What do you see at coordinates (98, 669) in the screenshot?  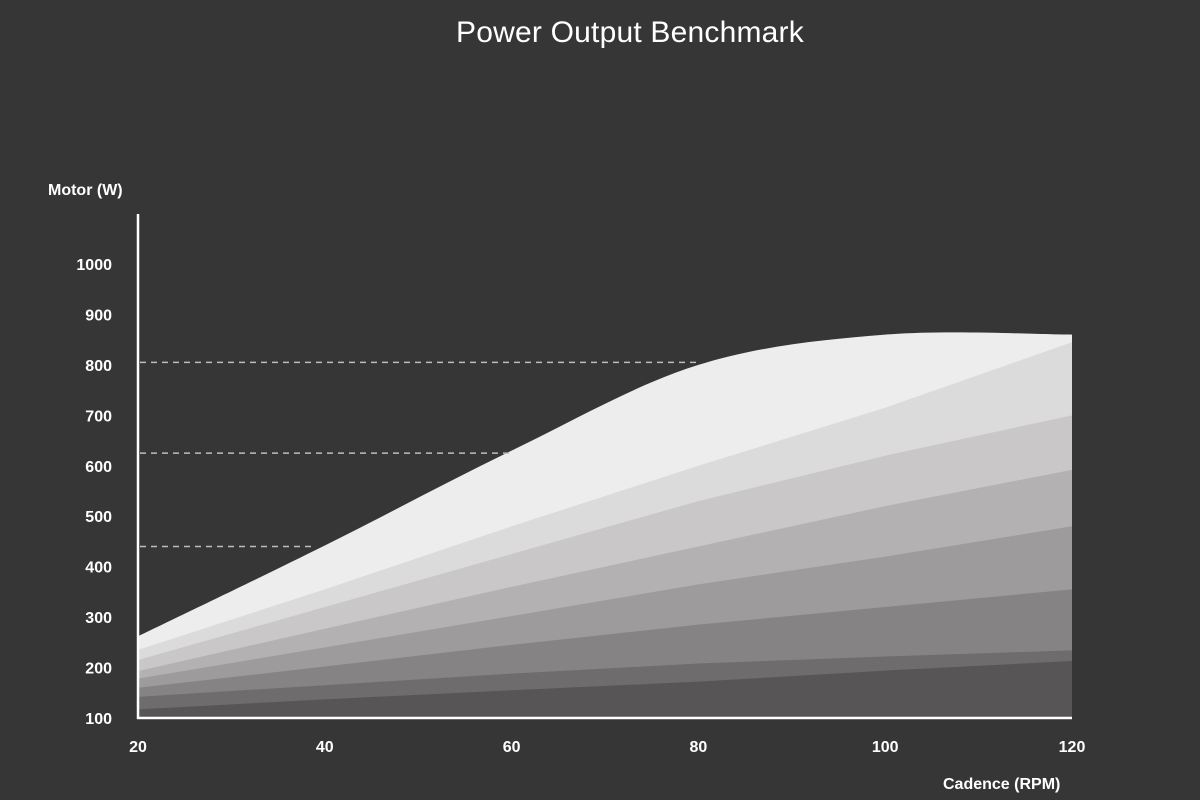 I see `y-tick-label: 200` at bounding box center [98, 669].